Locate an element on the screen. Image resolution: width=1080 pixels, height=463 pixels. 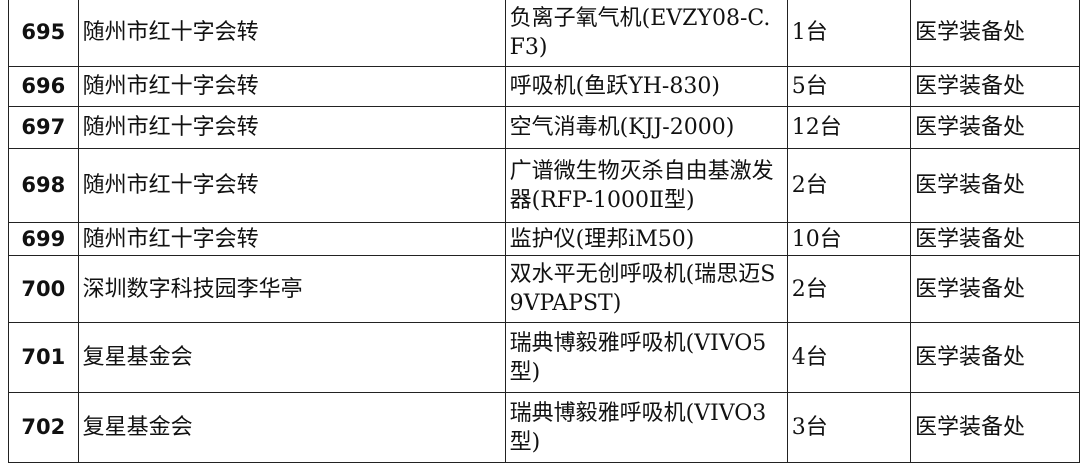
table-row: 695 随州市红十字会转 负离子氧气机(EVZY08-C.F3) 1台 医学装备处 is located at coordinates (544, 33).